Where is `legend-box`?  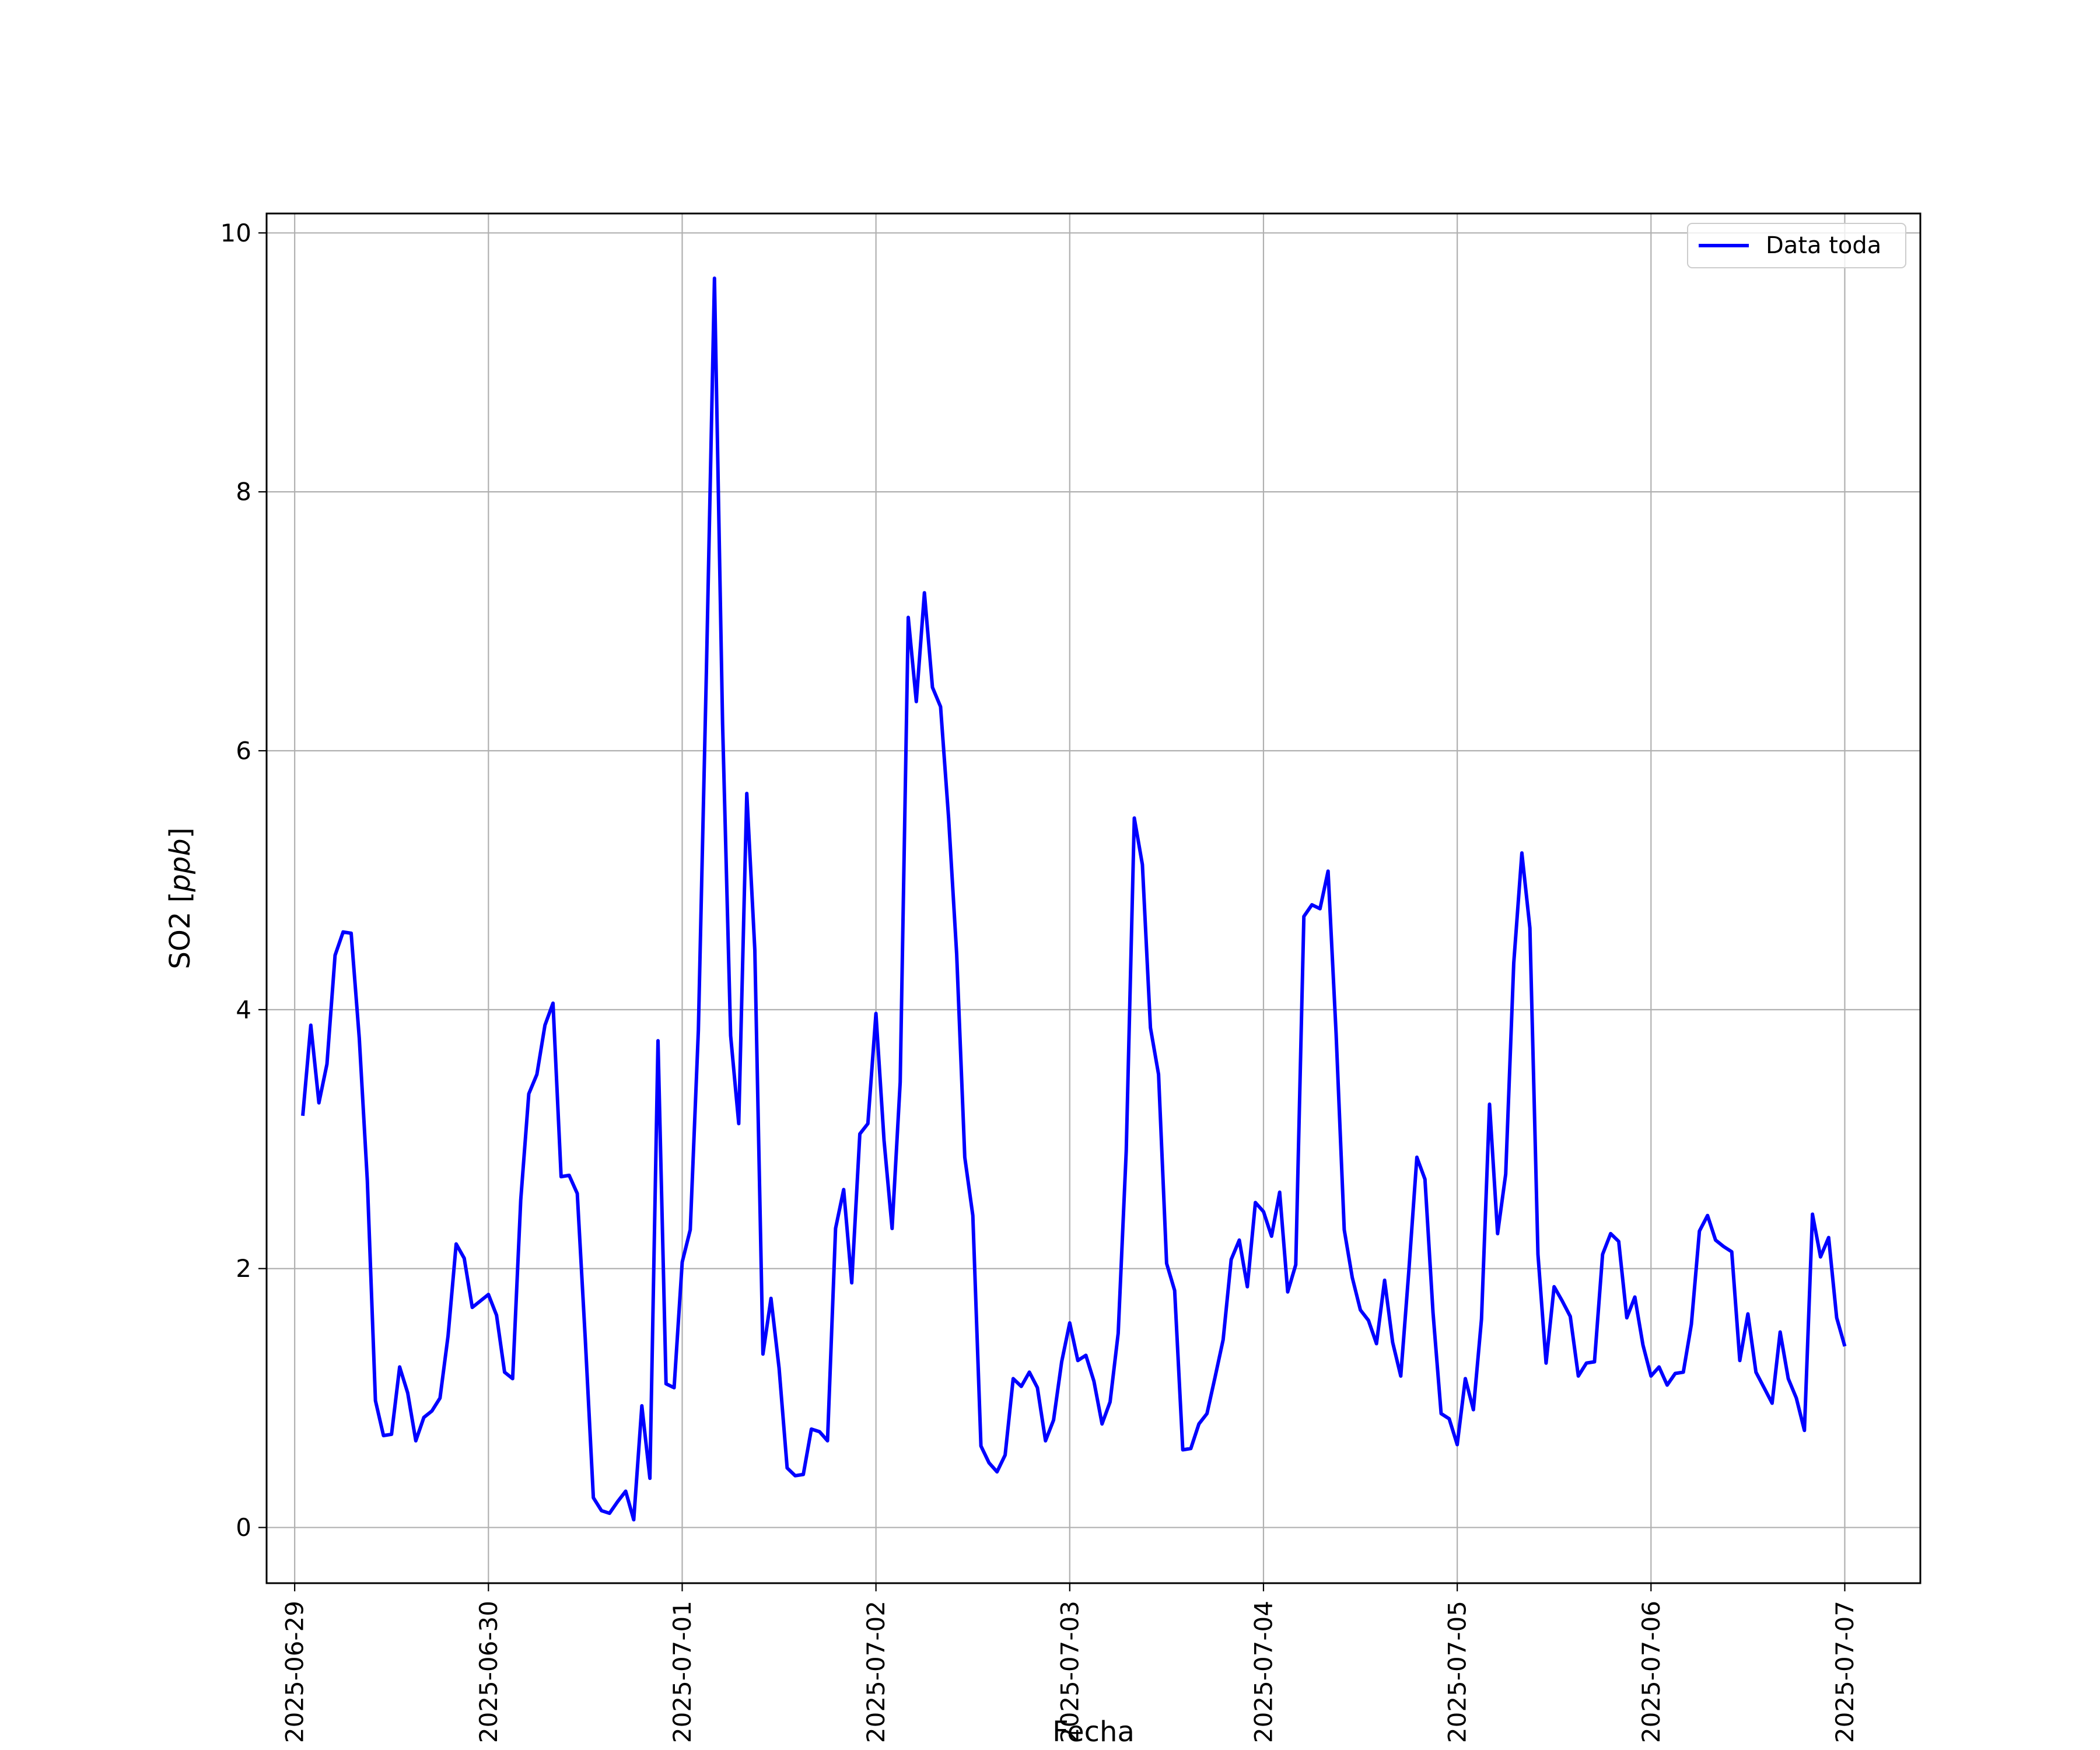
legend-box is located at coordinates (1796, 245).